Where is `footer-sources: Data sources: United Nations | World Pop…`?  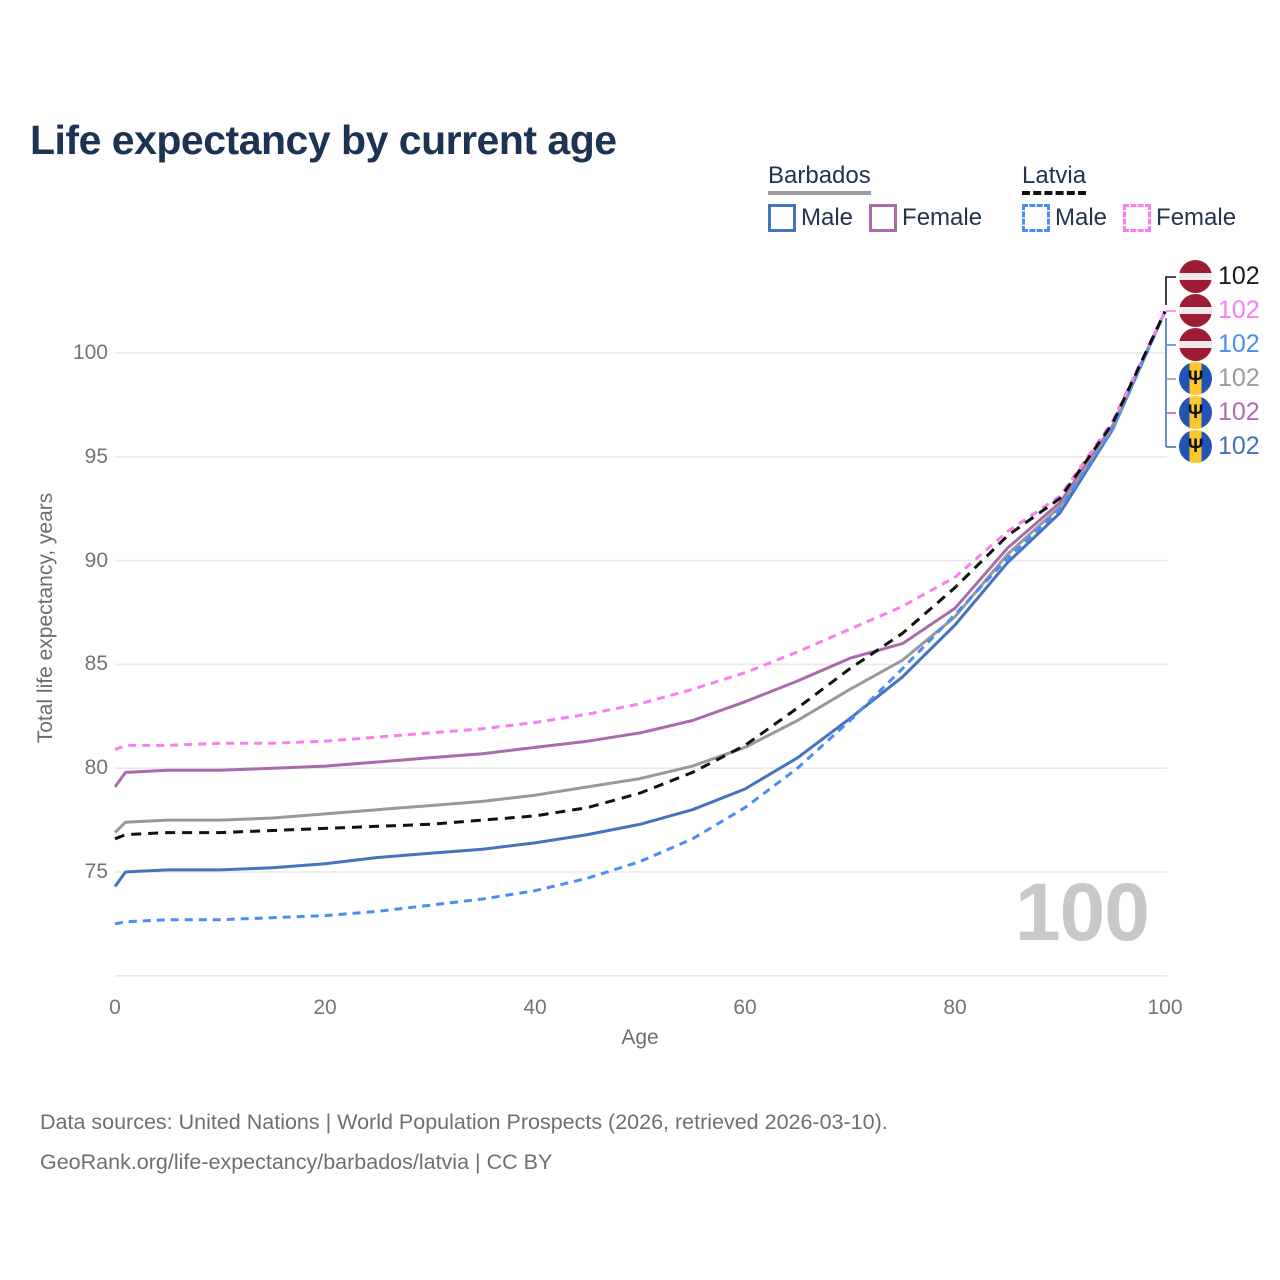
footer-sources: Data sources: United Nations | World Pop… is located at coordinates (464, 1122).